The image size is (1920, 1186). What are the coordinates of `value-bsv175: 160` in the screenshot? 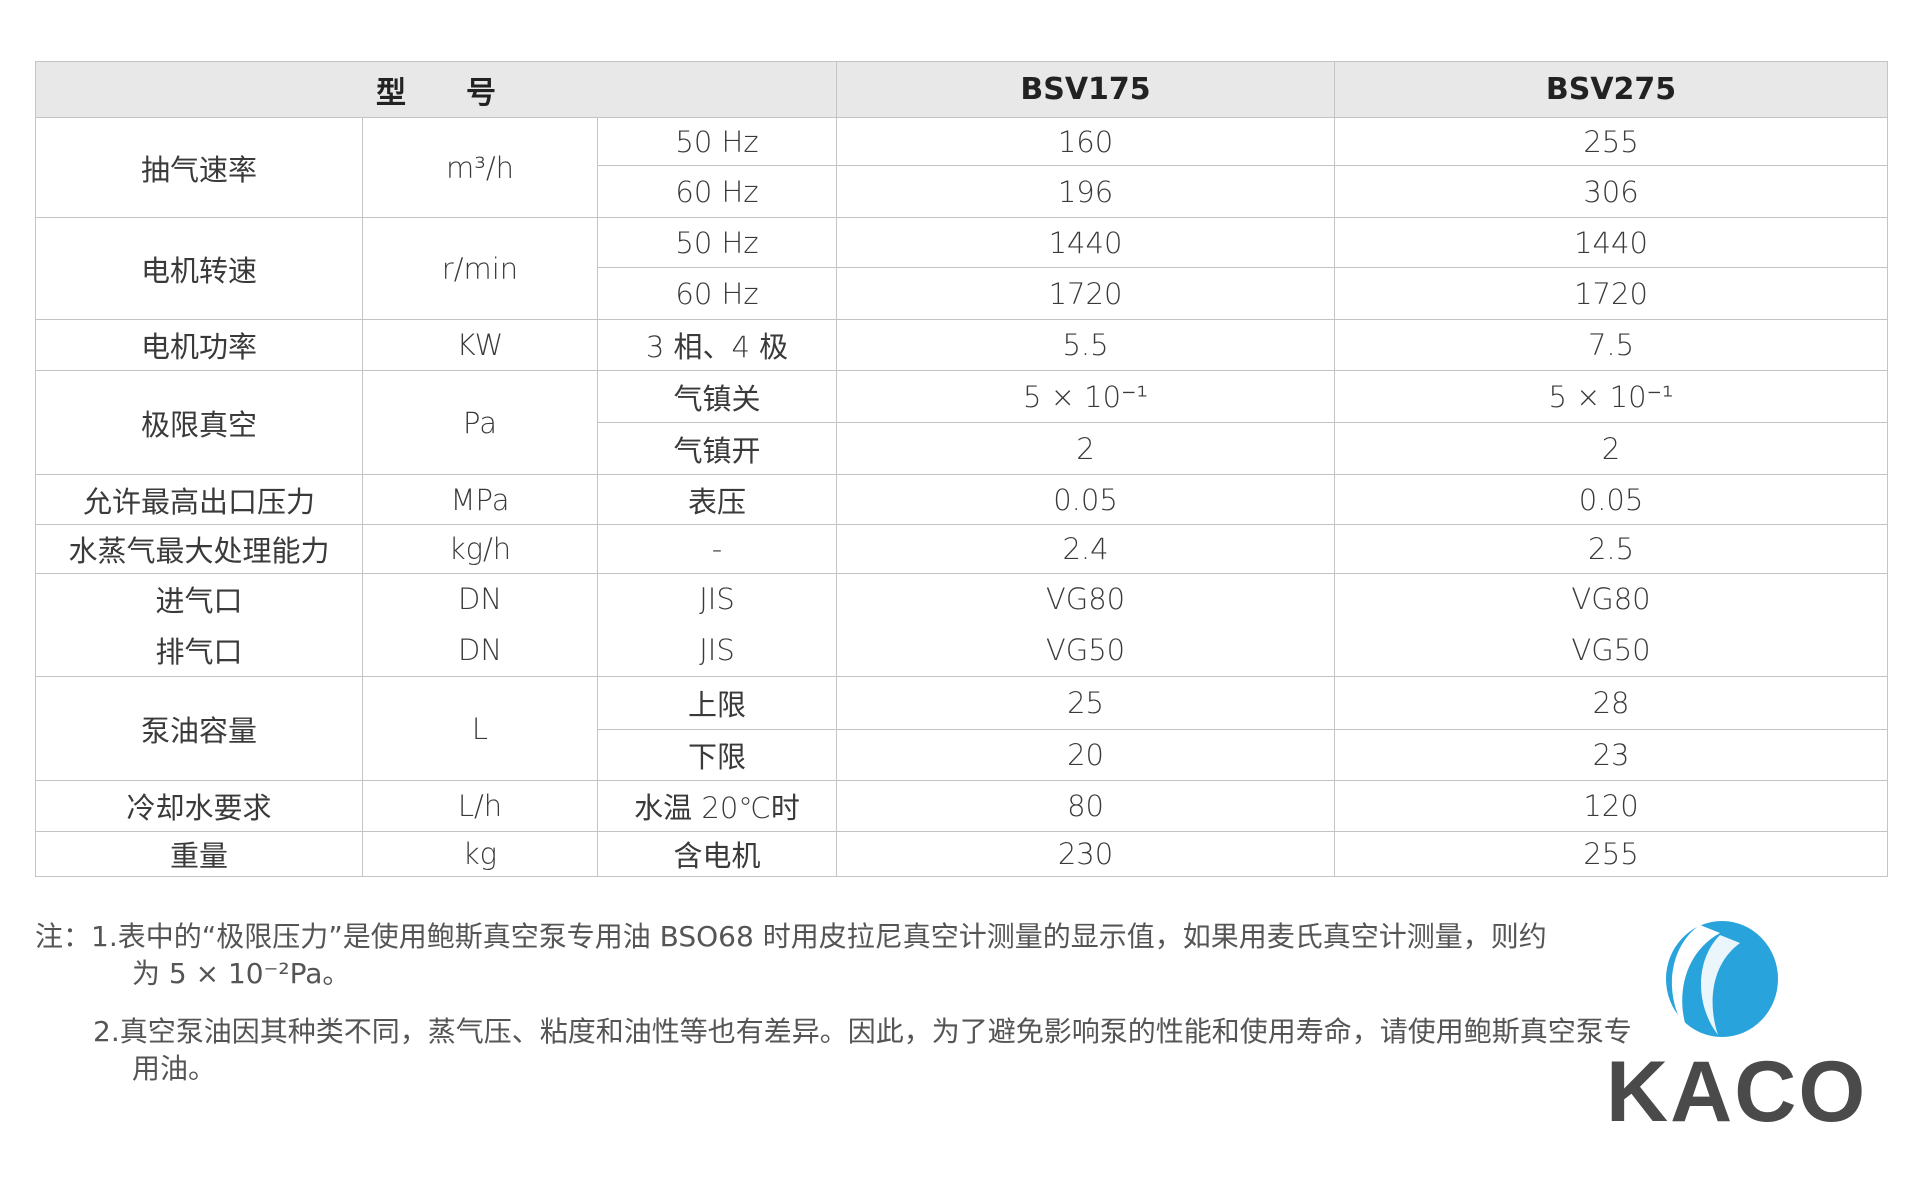 It's located at (1086, 141).